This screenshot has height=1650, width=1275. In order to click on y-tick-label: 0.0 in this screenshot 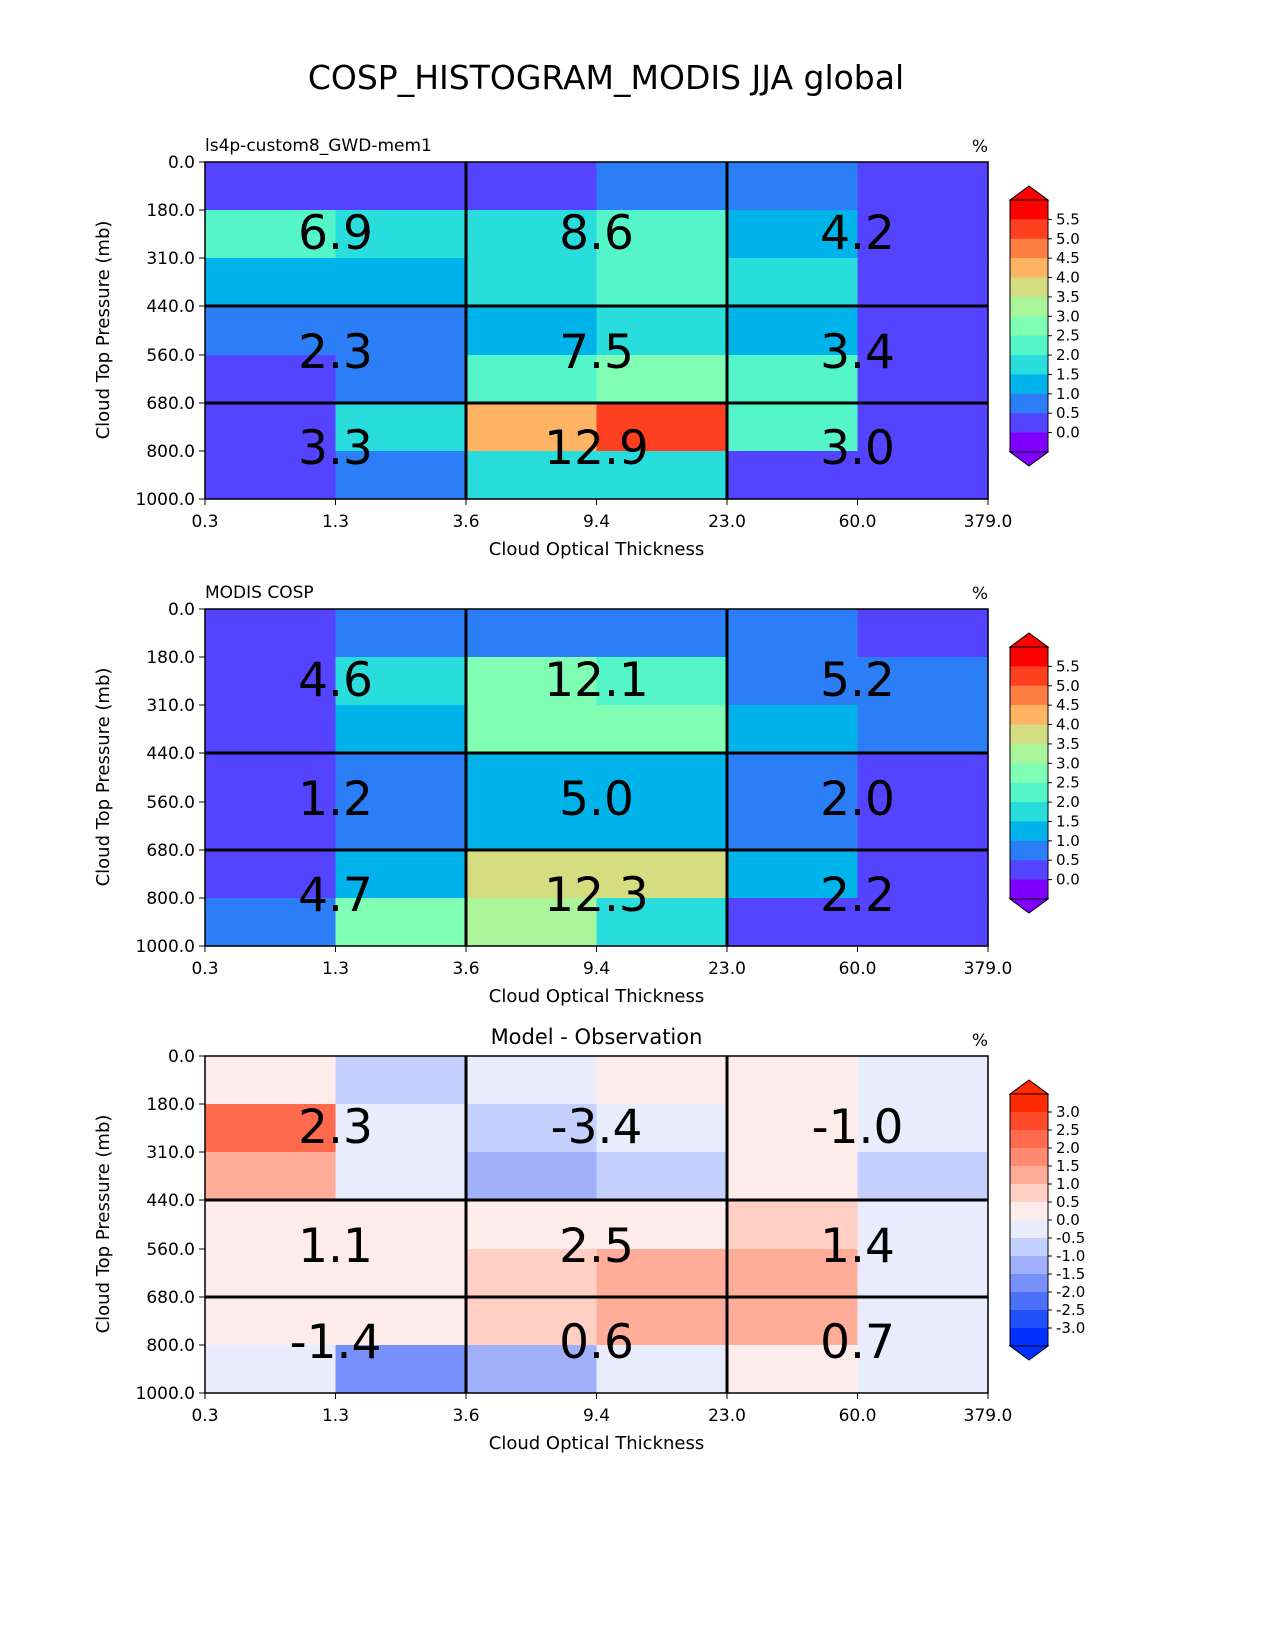, I will do `click(181, 610)`.